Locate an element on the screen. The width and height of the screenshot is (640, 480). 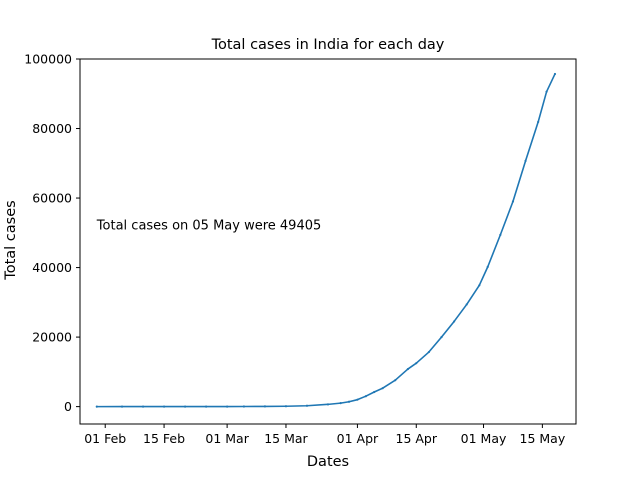
x-tick-label: 01 Mar is located at coordinates (227, 438).